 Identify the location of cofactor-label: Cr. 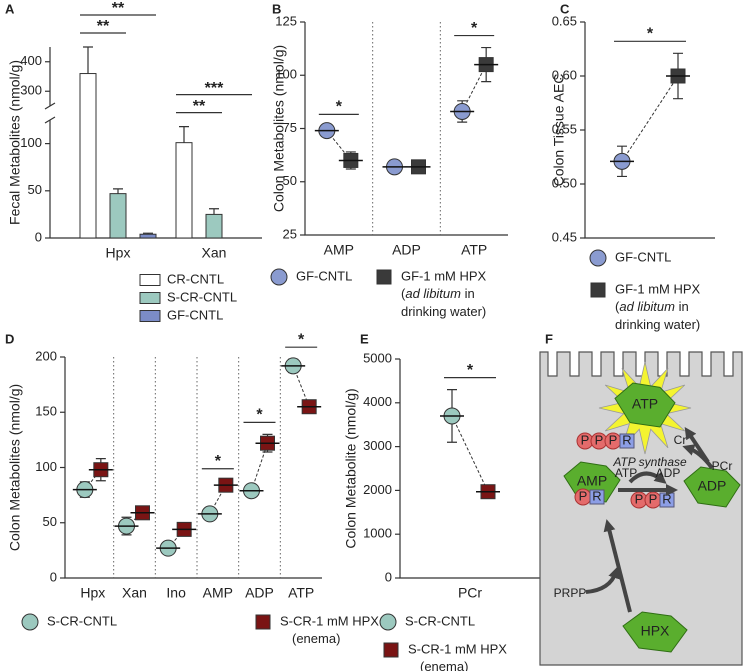
(680, 440).